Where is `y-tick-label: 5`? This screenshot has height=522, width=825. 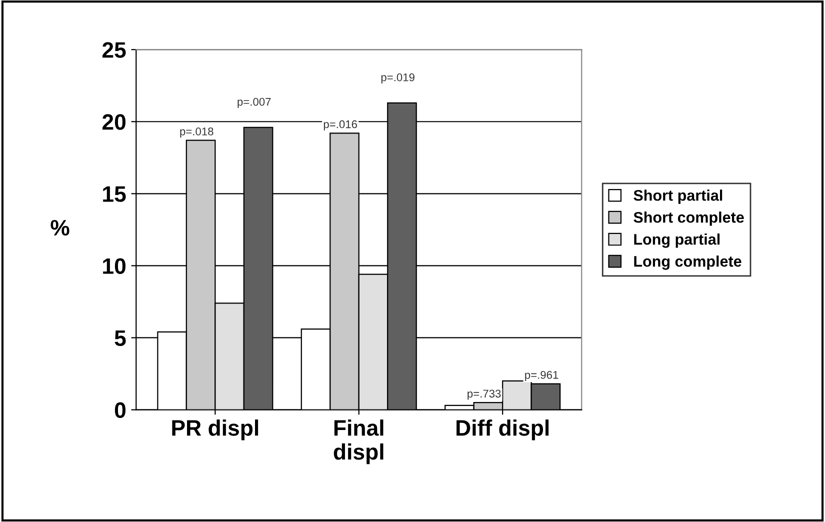 y-tick-label: 5 is located at coordinates (120, 338).